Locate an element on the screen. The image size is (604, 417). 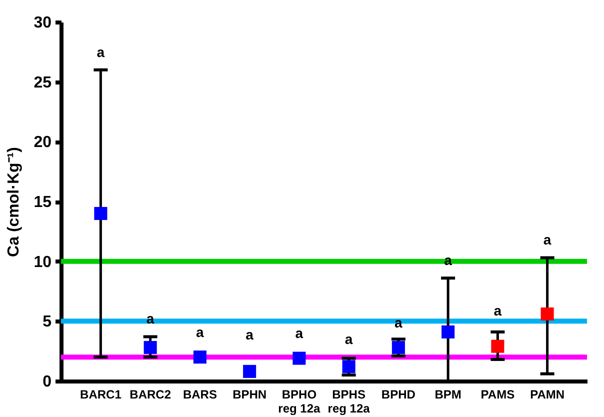
y-tick-label: 0 is located at coordinates (47, 382).